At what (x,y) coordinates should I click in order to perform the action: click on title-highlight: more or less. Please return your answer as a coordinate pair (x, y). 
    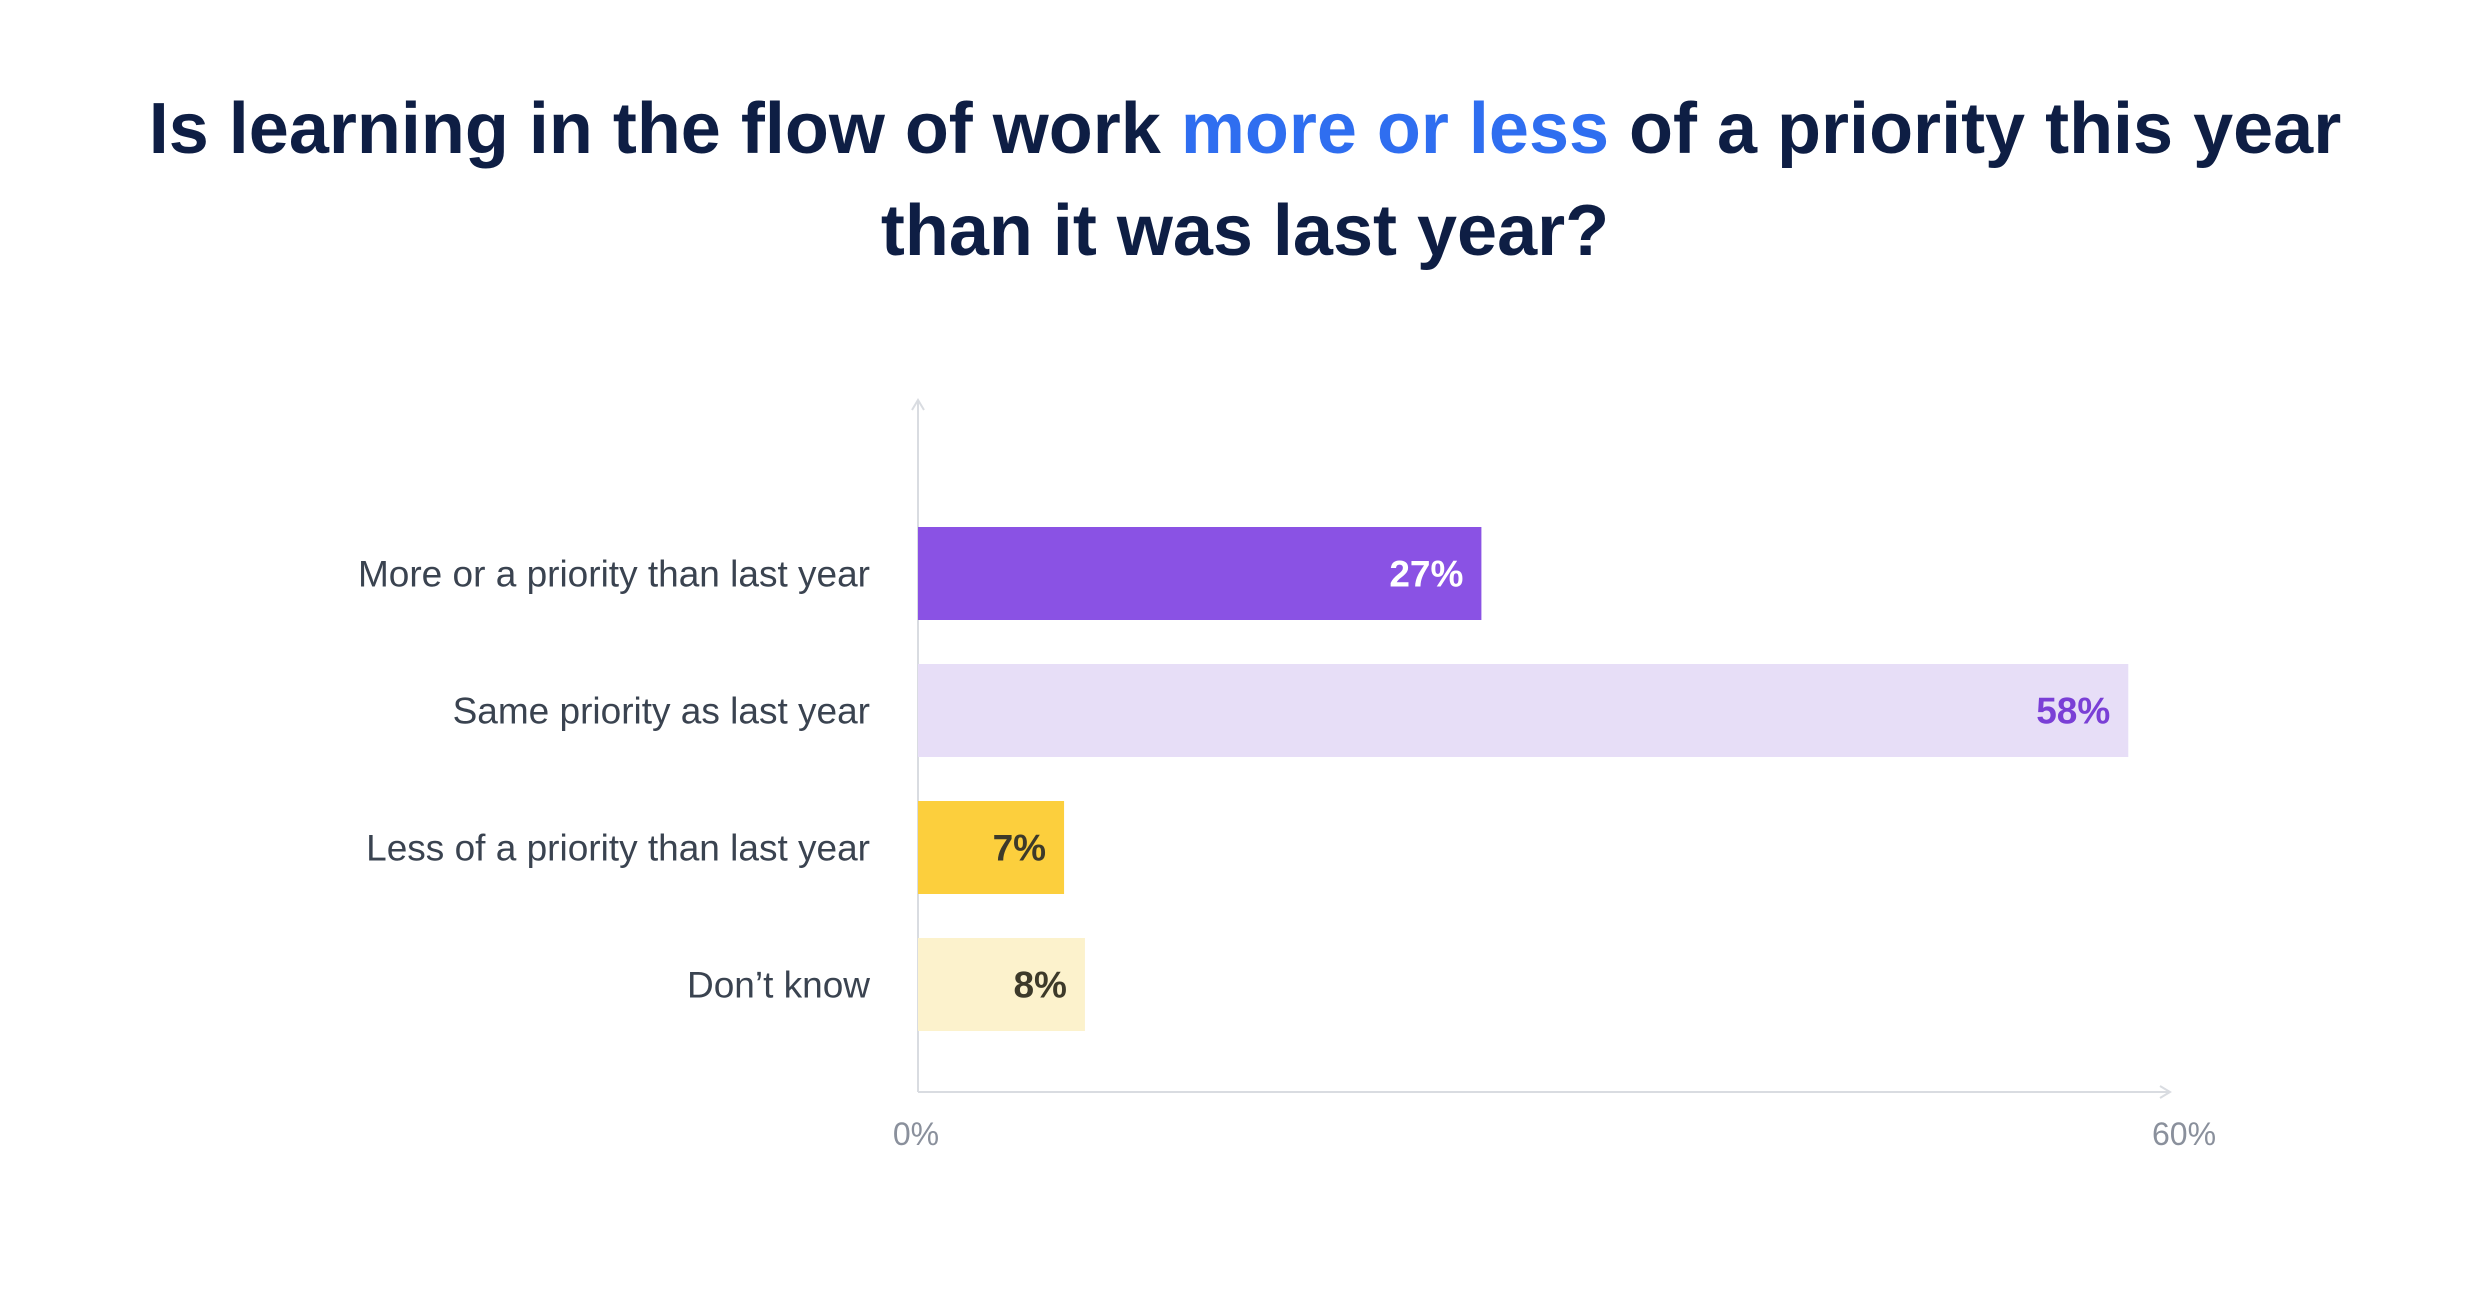
    Looking at the image, I should click on (1395, 129).